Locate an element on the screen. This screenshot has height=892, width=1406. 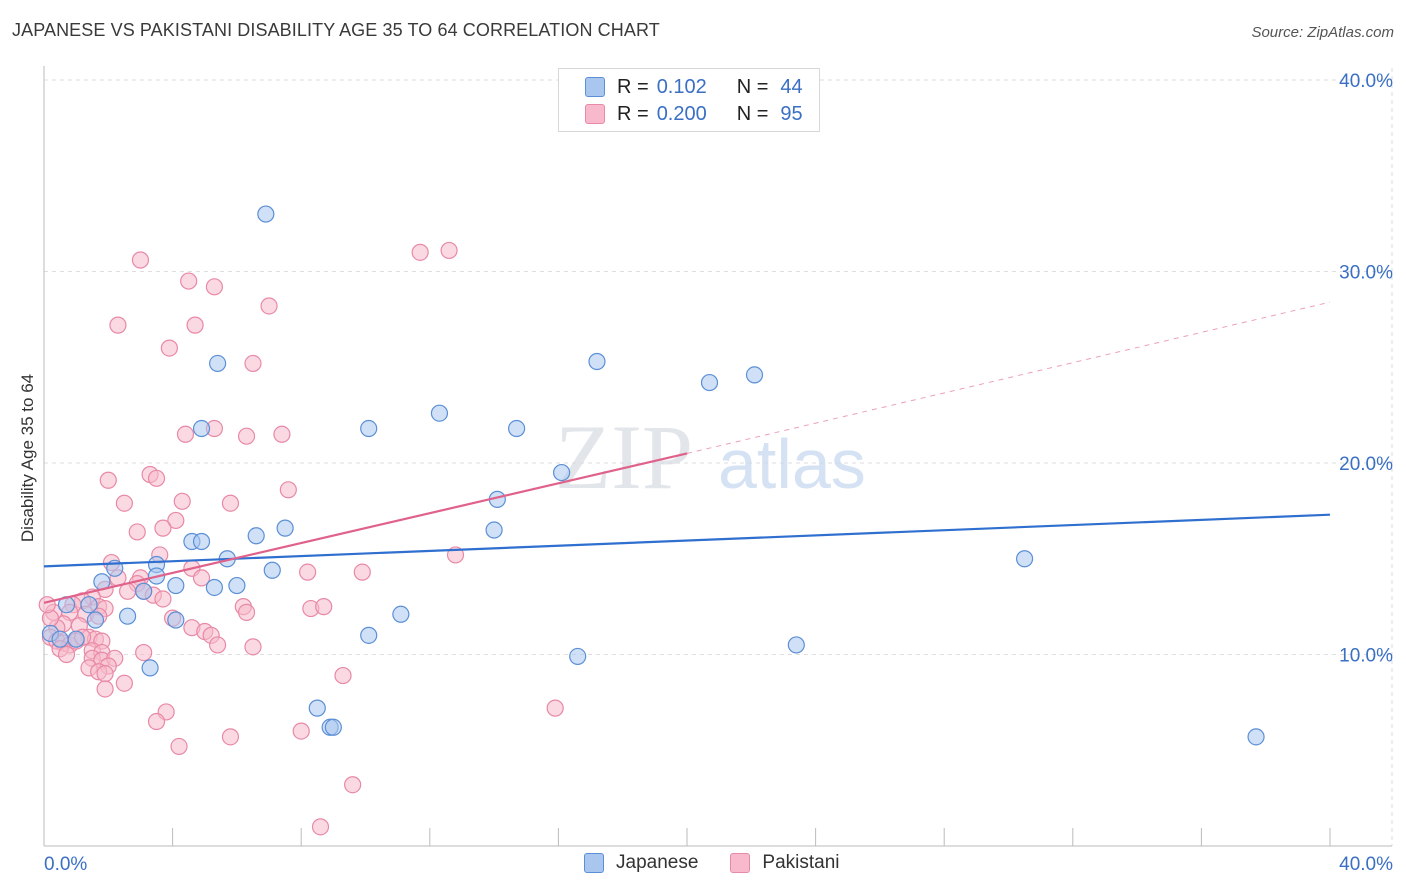
legend-row-japanese: R = 0.102 N = 44 is located at coordinates (694, 87).